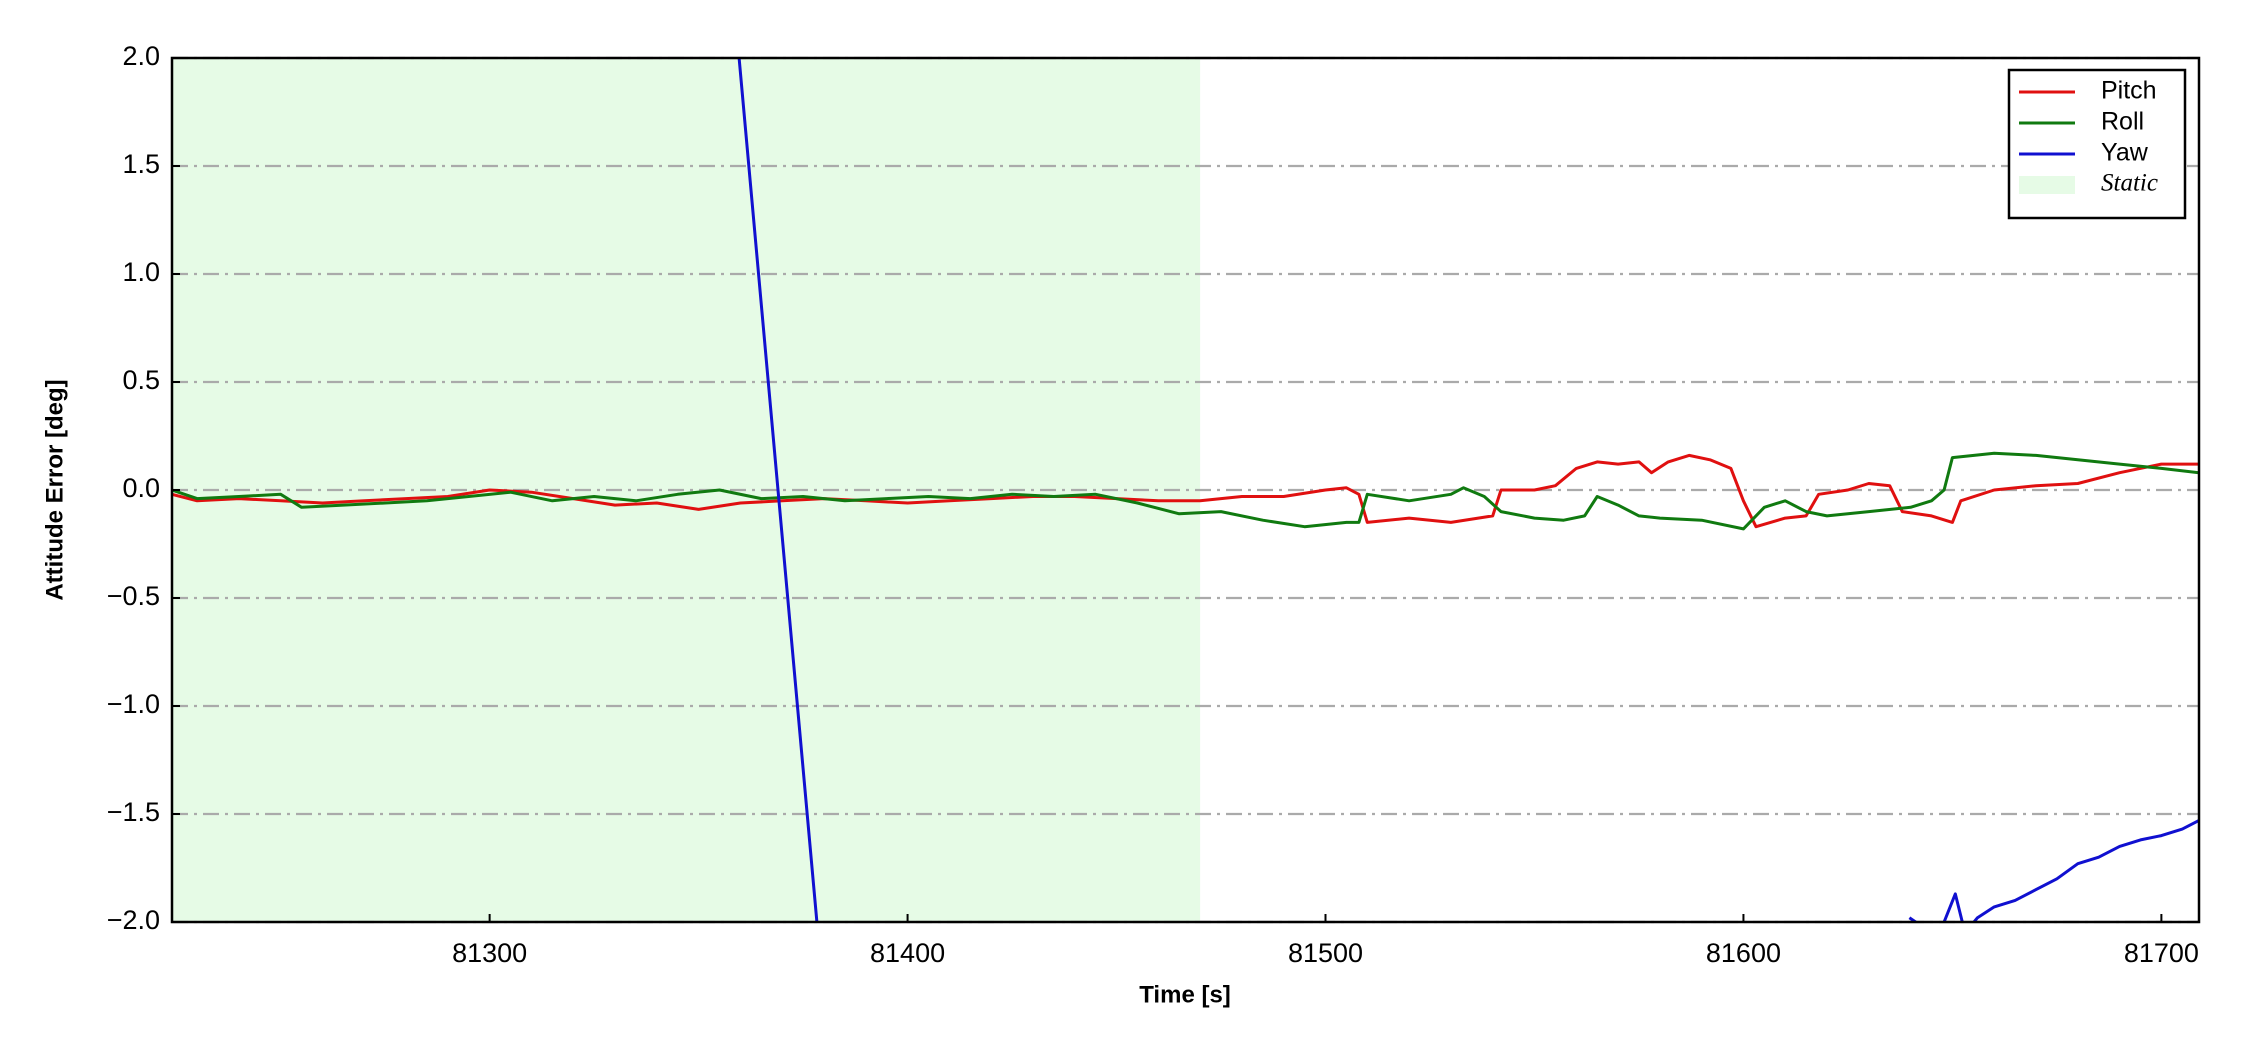 This screenshot has width=2250, height=1050. What do you see at coordinates (141, 488) in the screenshot?
I see `y-tick-label: 0.0` at bounding box center [141, 488].